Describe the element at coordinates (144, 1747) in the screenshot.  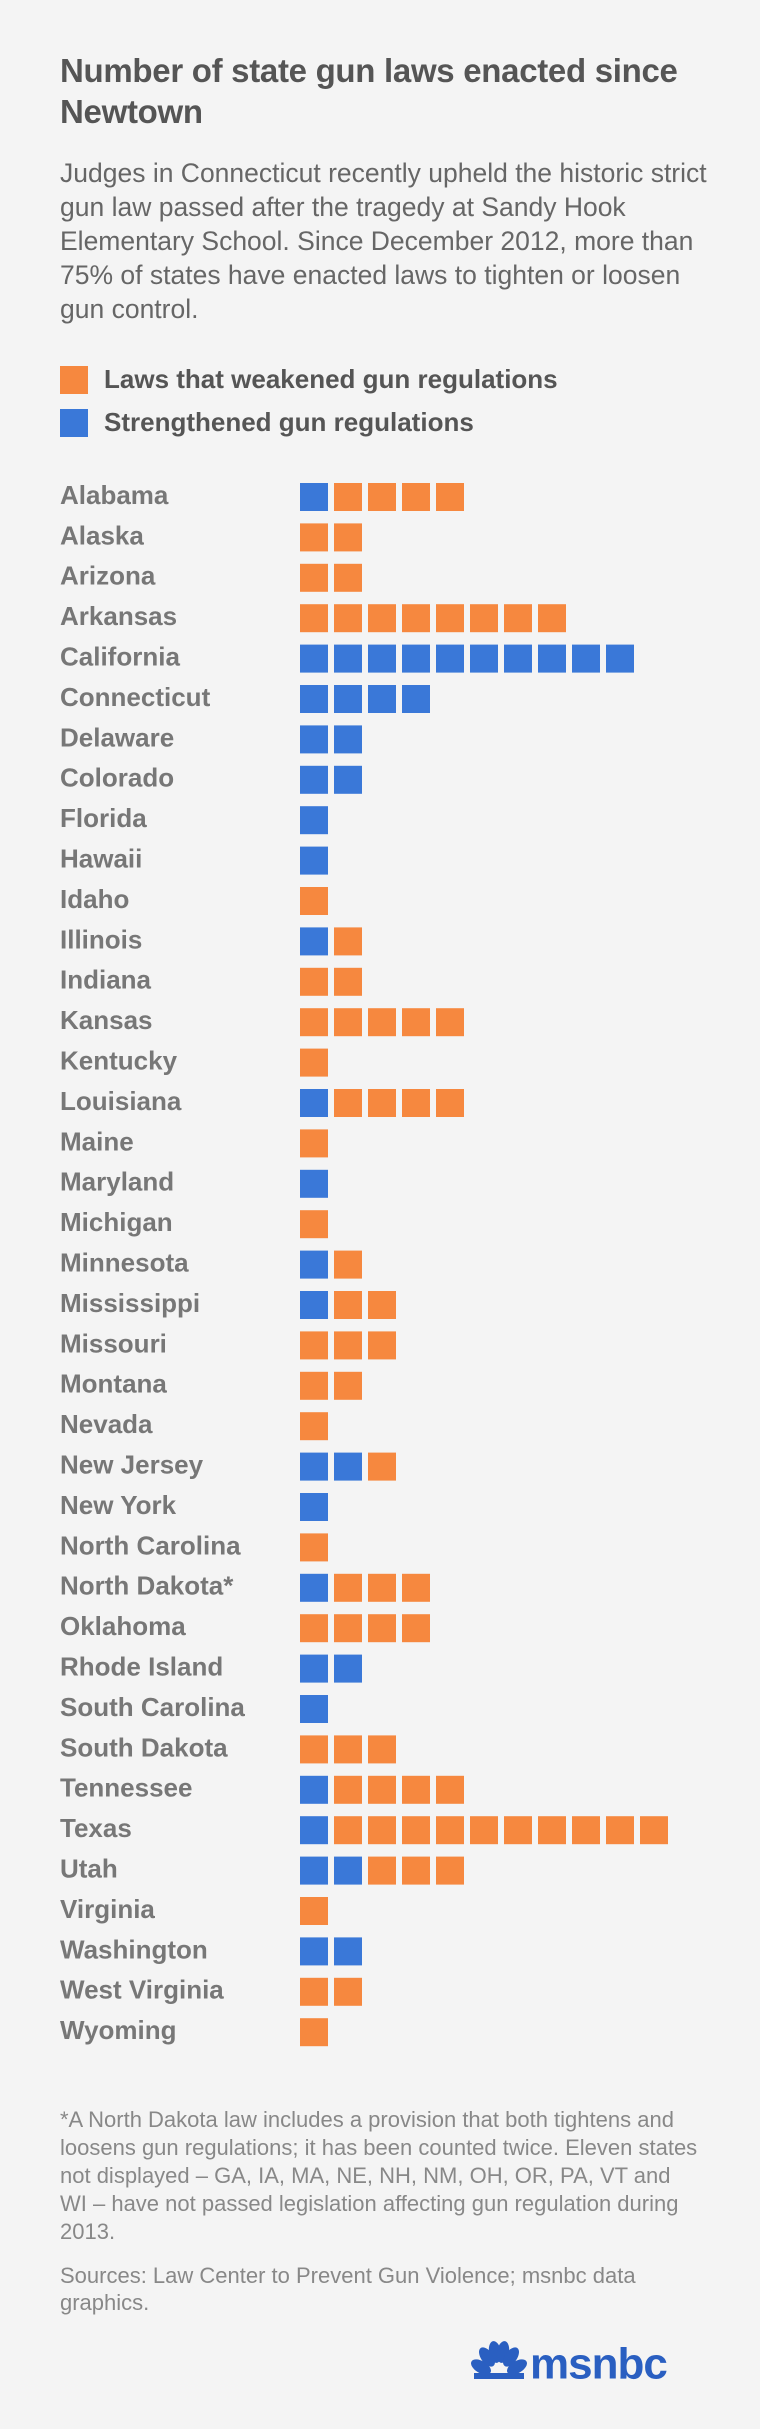
I see `row-label: South Dakota` at that location.